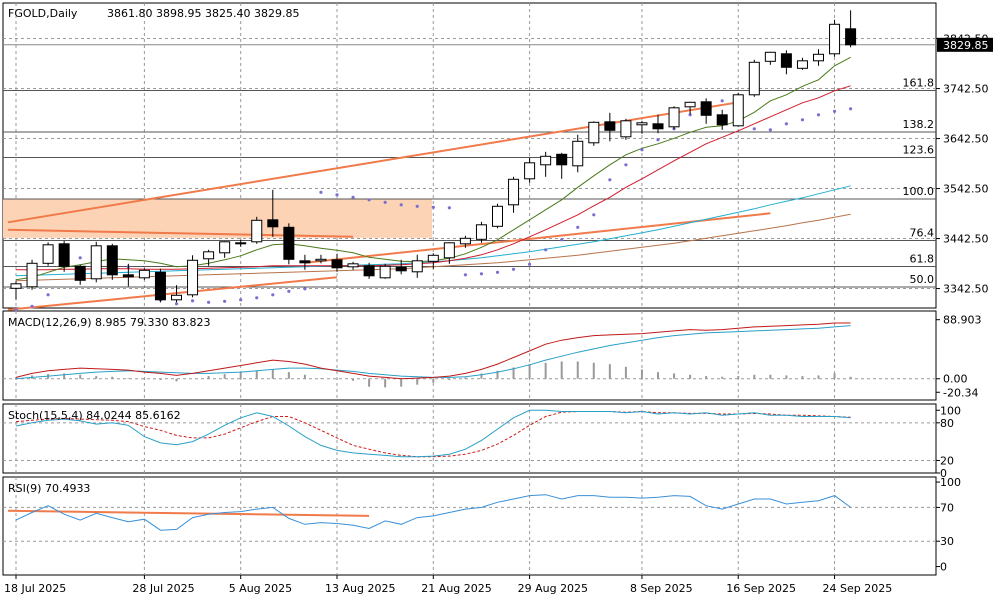 The image size is (1000, 604). Describe the element at coordinates (922, 233) in the screenshot. I see `fib-level-label: 76.4` at that location.